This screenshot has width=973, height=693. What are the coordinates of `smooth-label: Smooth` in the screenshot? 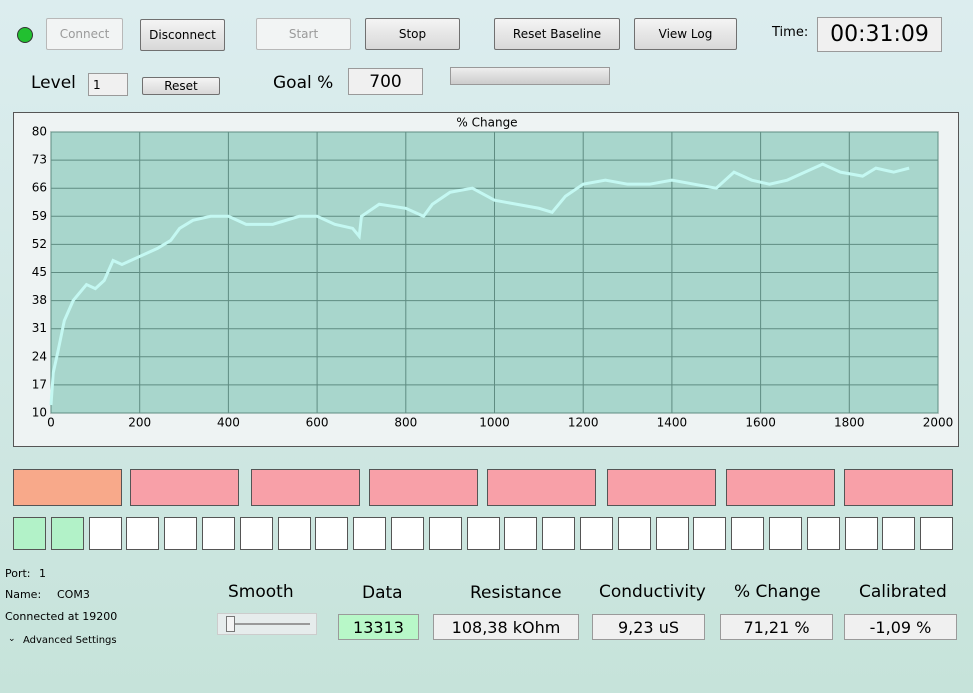 It's located at (261, 592).